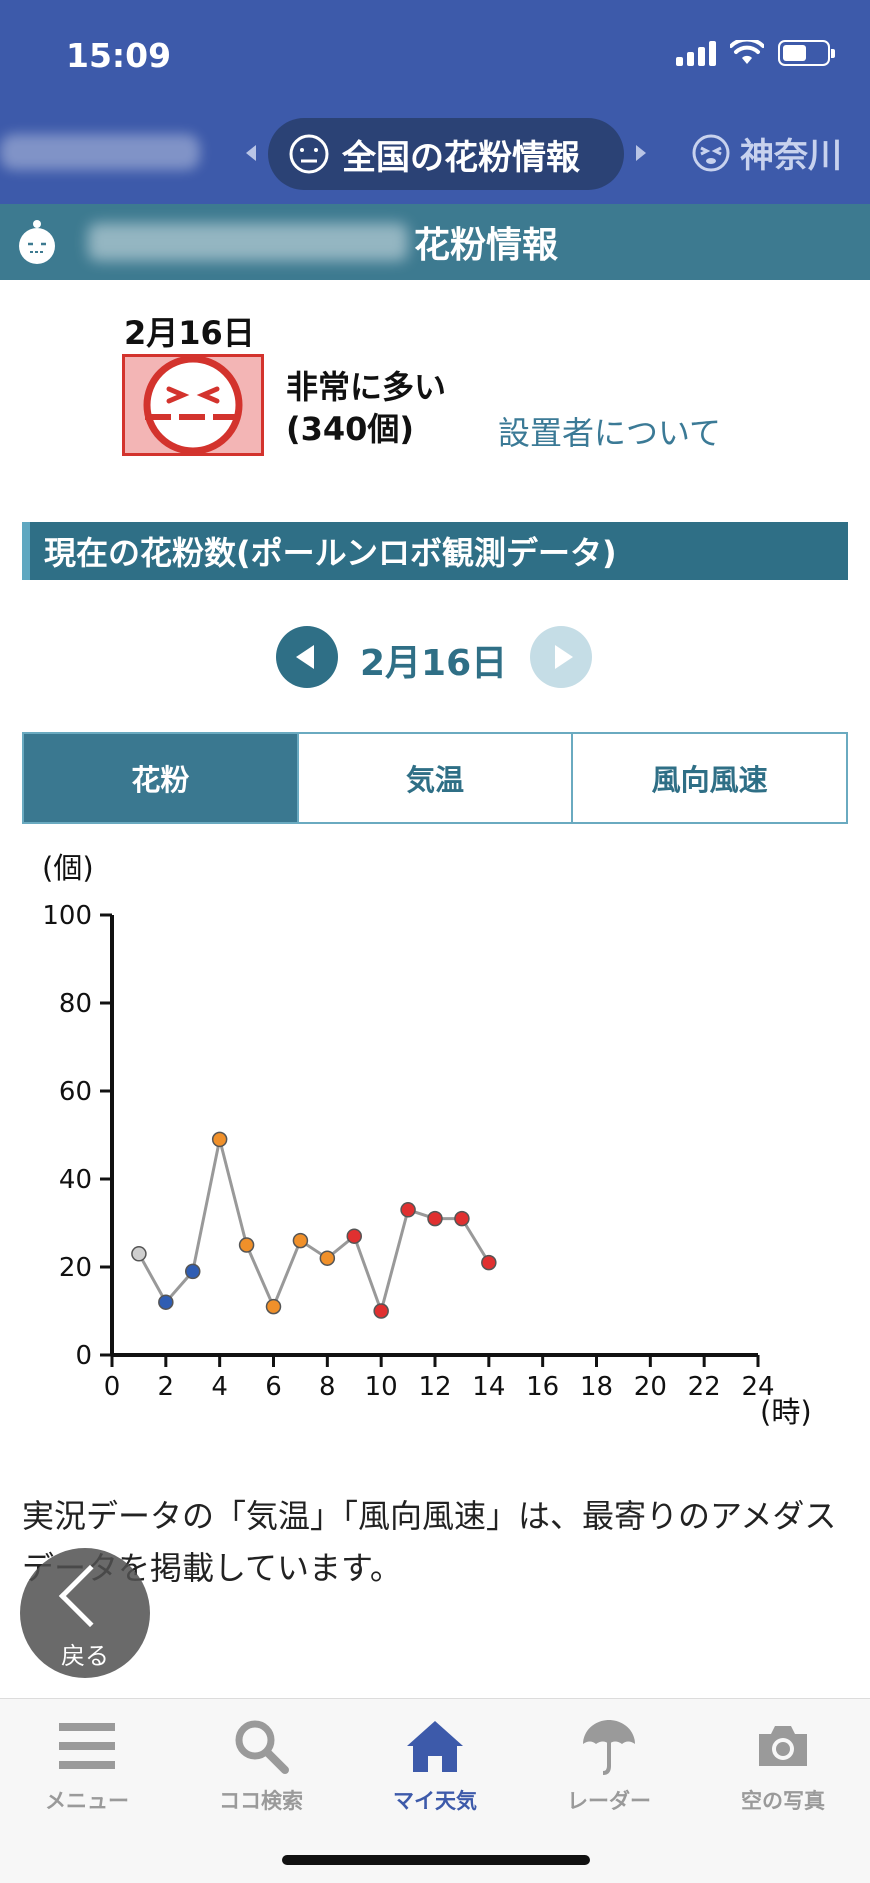  Describe the element at coordinates (757, 1387) in the screenshot. I see `x-tick-label: 24` at that location.